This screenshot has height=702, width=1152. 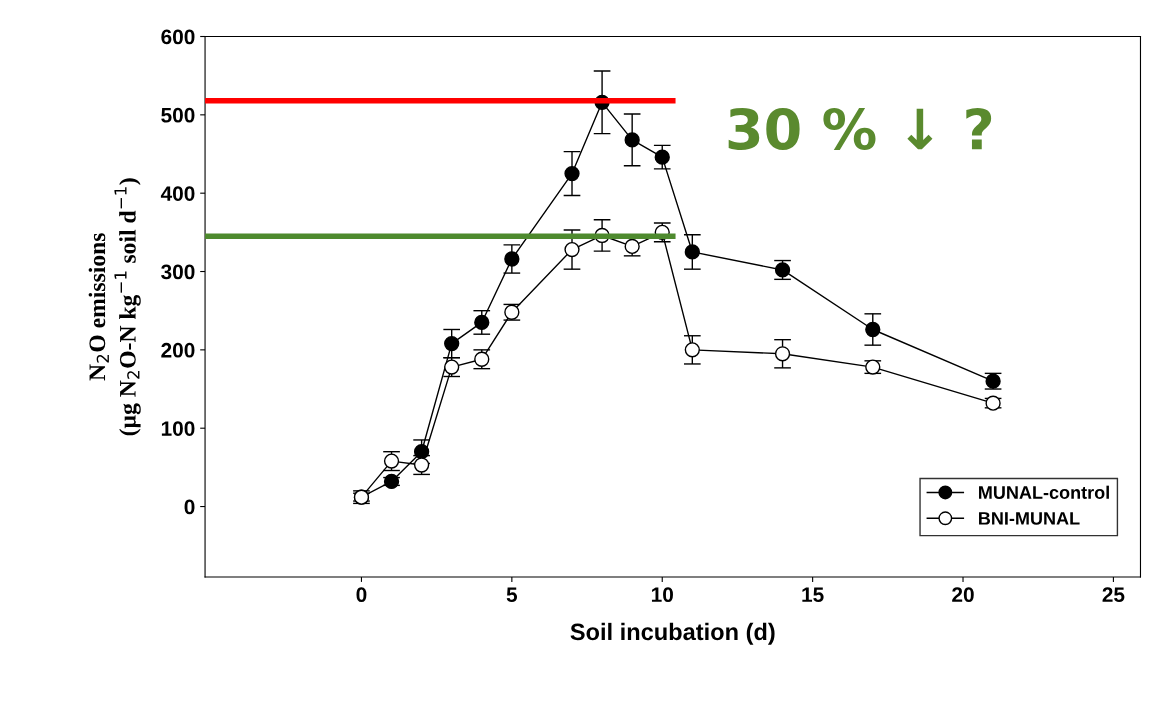 What do you see at coordinates (189, 507) in the screenshot?
I see `y-tick-label: 0` at bounding box center [189, 507].